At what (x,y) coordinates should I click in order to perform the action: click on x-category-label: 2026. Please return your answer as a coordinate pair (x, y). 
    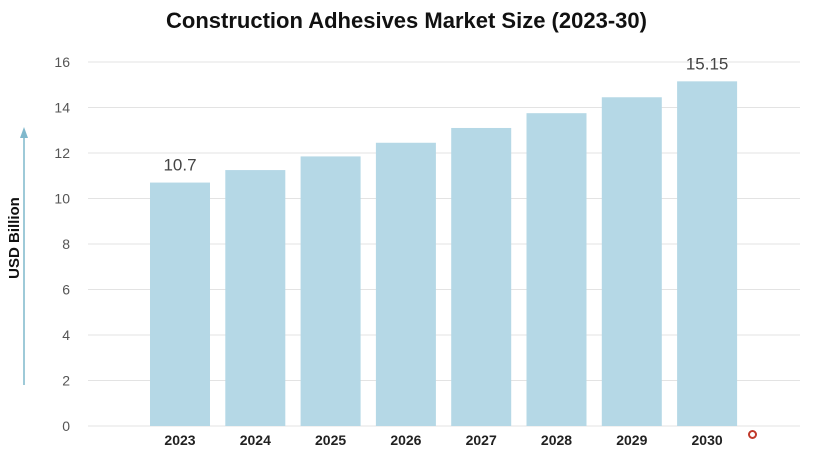
    Looking at the image, I should click on (405, 440).